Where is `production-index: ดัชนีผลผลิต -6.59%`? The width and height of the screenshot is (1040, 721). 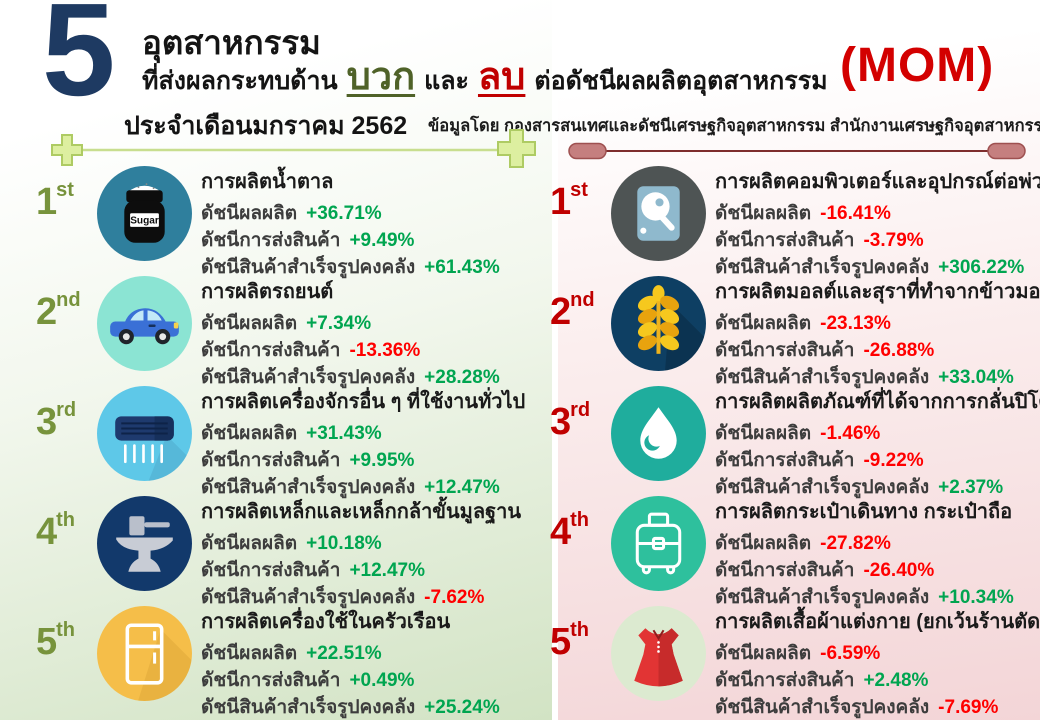 production-index: ดัชนีผลผลิต -6.59% is located at coordinates (877, 653).